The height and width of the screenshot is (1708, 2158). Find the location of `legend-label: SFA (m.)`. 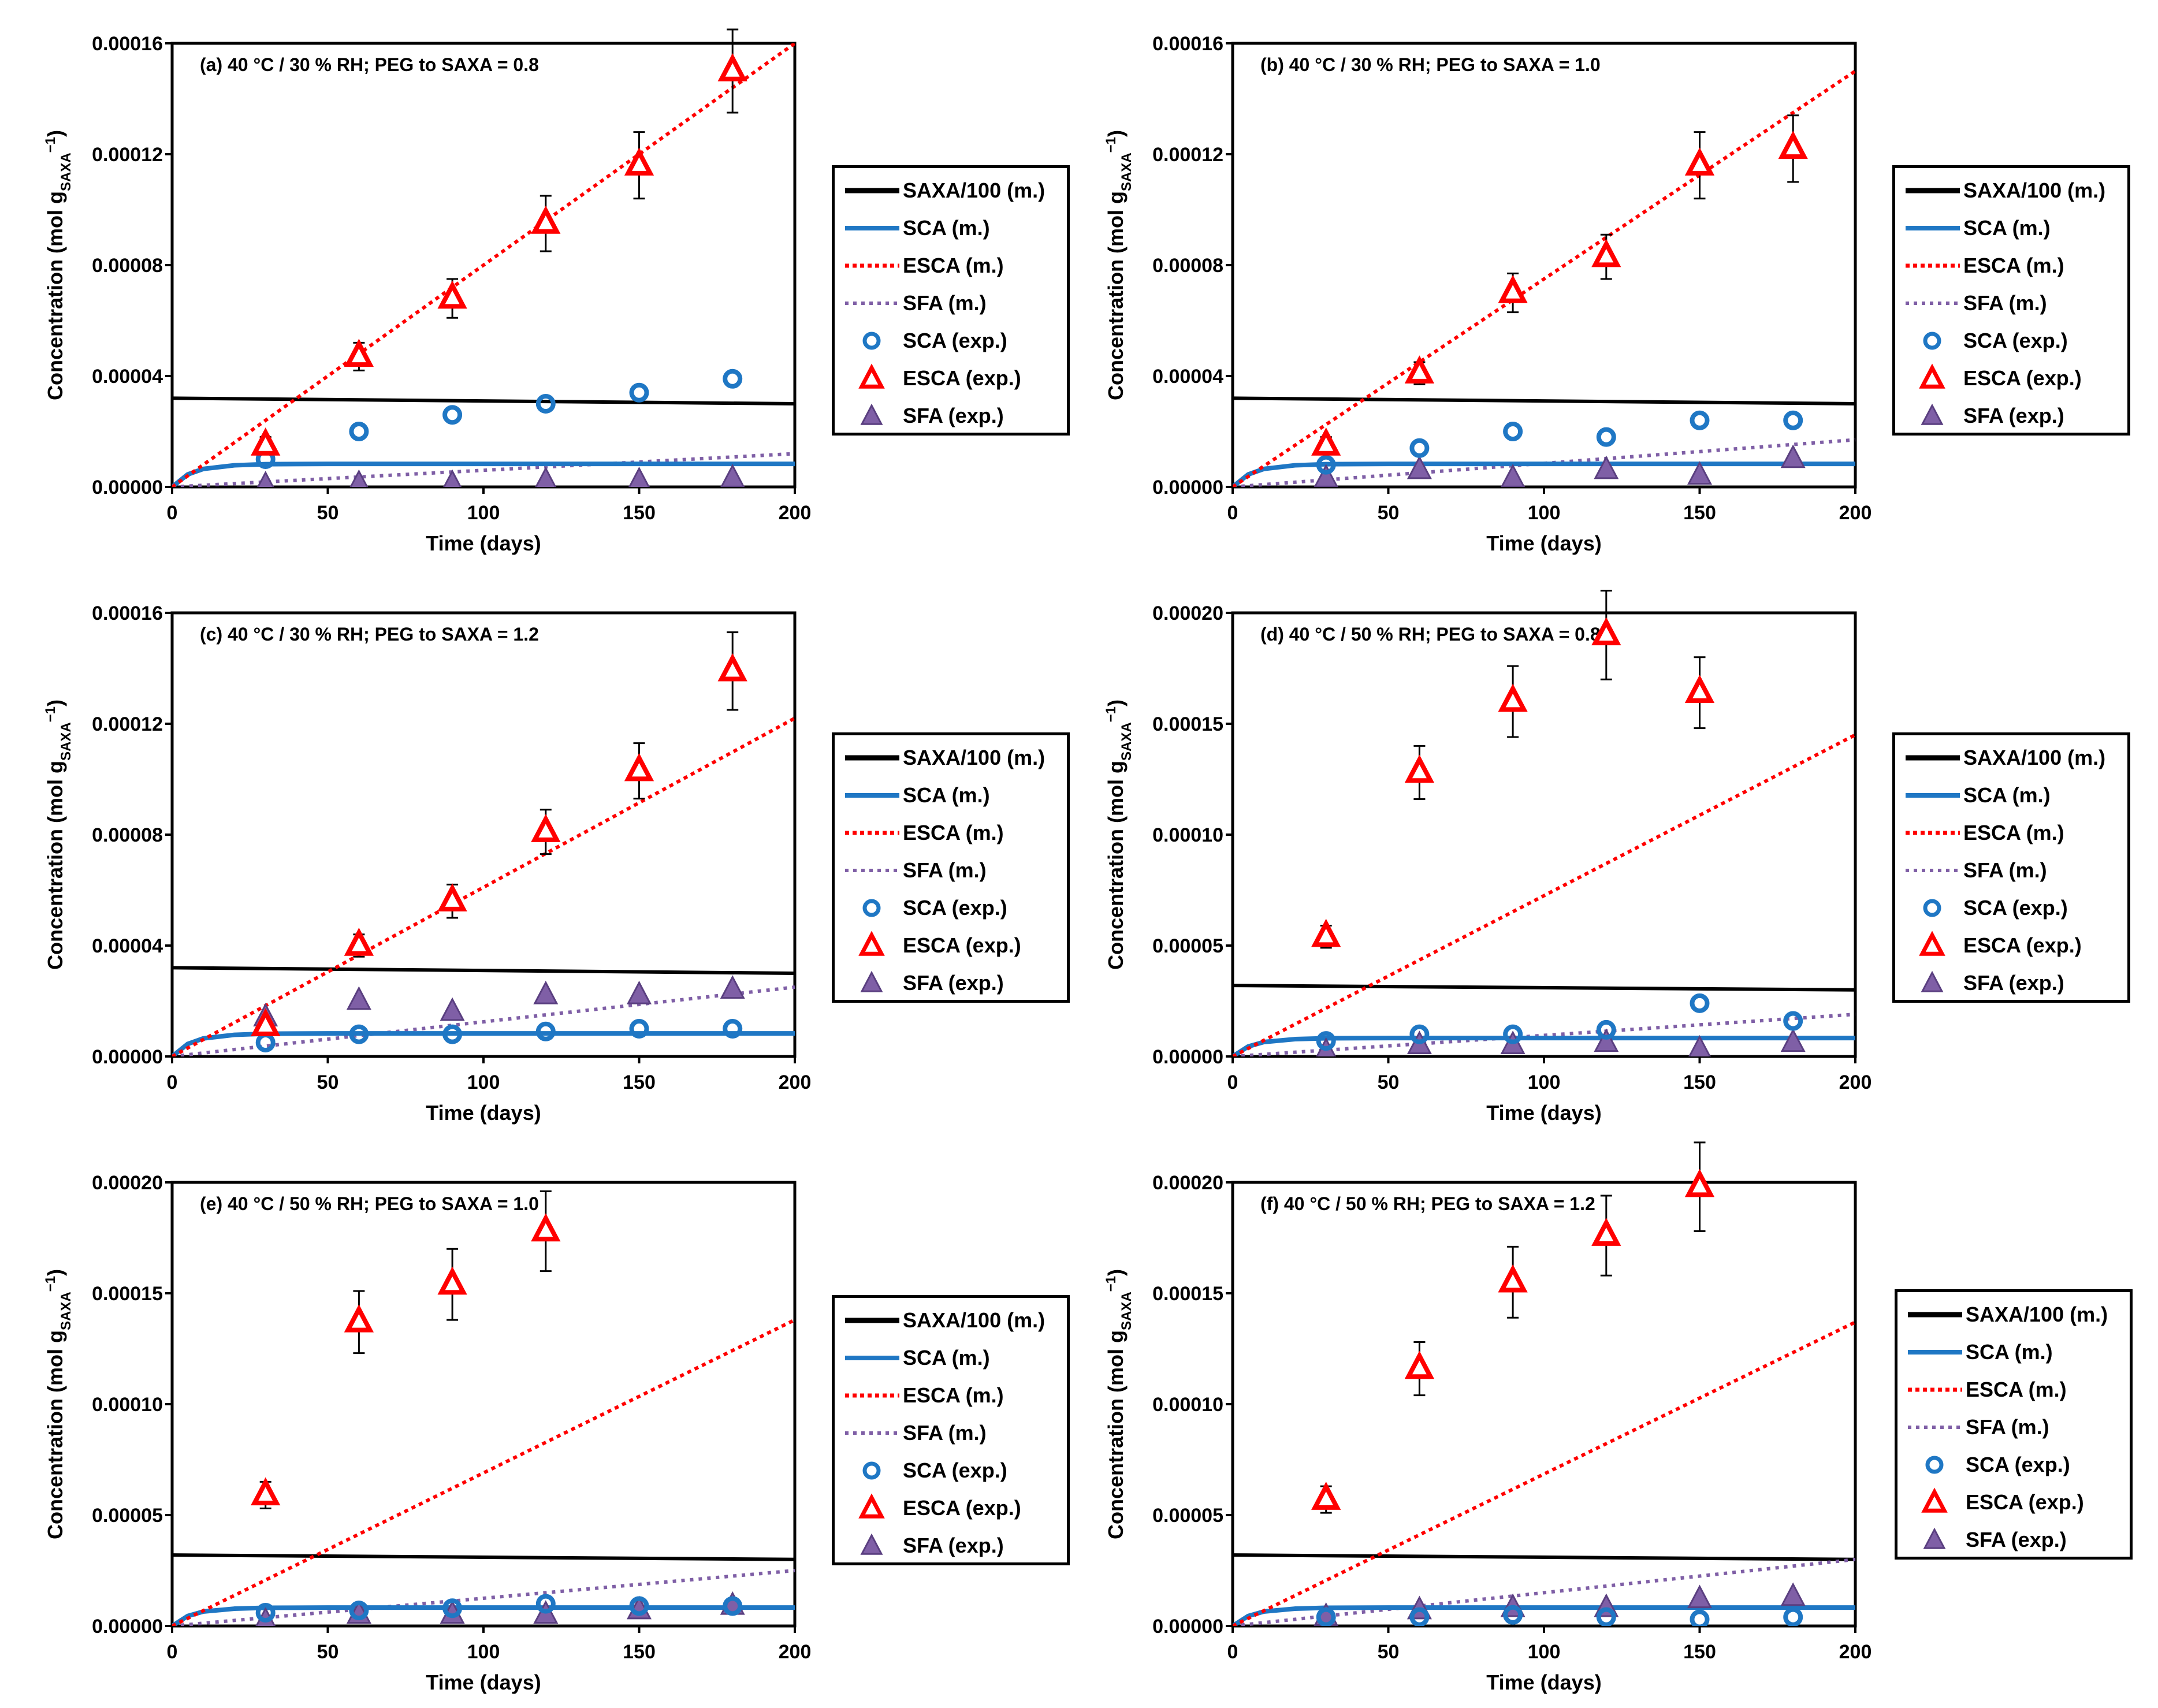

legend-label: SFA (m.) is located at coordinates (945, 870).